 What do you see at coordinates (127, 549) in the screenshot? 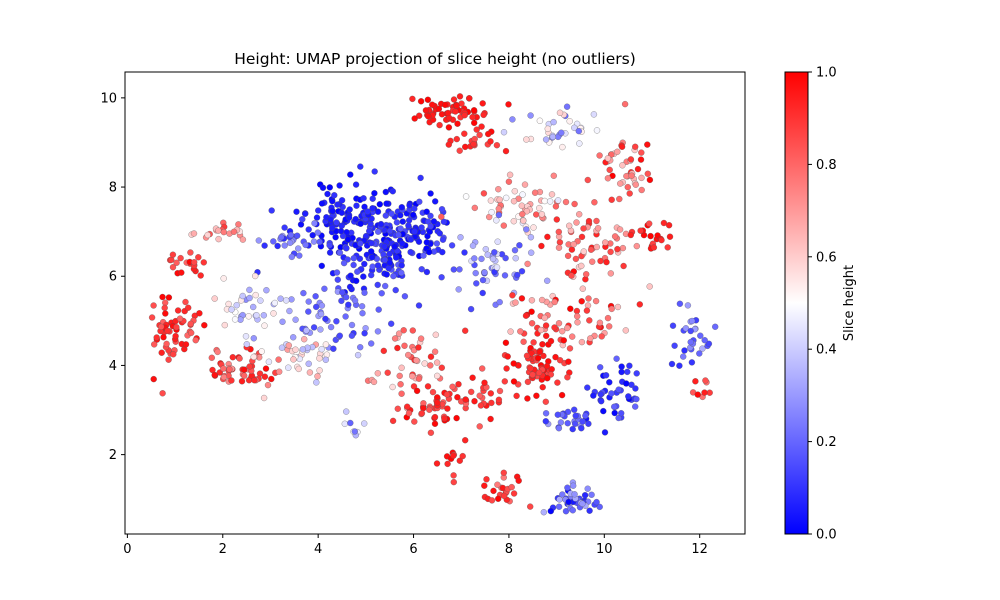
I see `x-tick-label: 0` at bounding box center [127, 549].